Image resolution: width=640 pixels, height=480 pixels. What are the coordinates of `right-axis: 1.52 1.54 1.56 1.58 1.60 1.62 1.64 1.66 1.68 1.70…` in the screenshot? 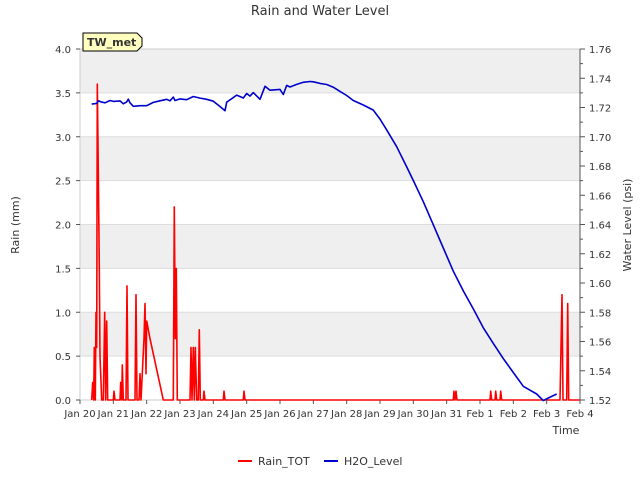 It's located at (595, 226).